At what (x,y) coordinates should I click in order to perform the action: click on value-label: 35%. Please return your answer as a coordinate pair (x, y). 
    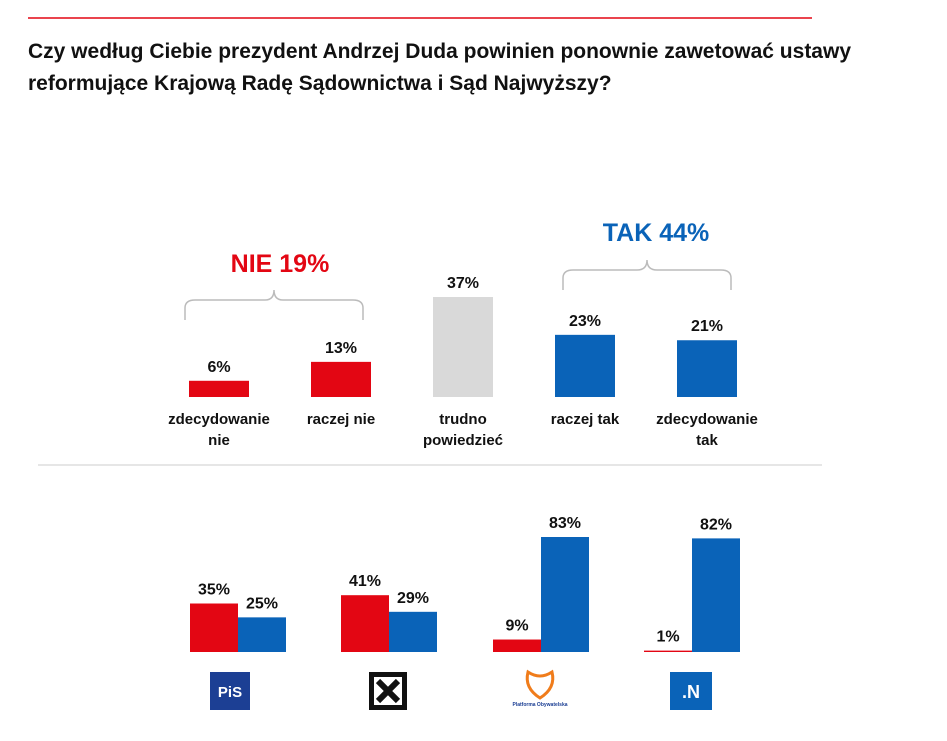
    Looking at the image, I should click on (214, 590).